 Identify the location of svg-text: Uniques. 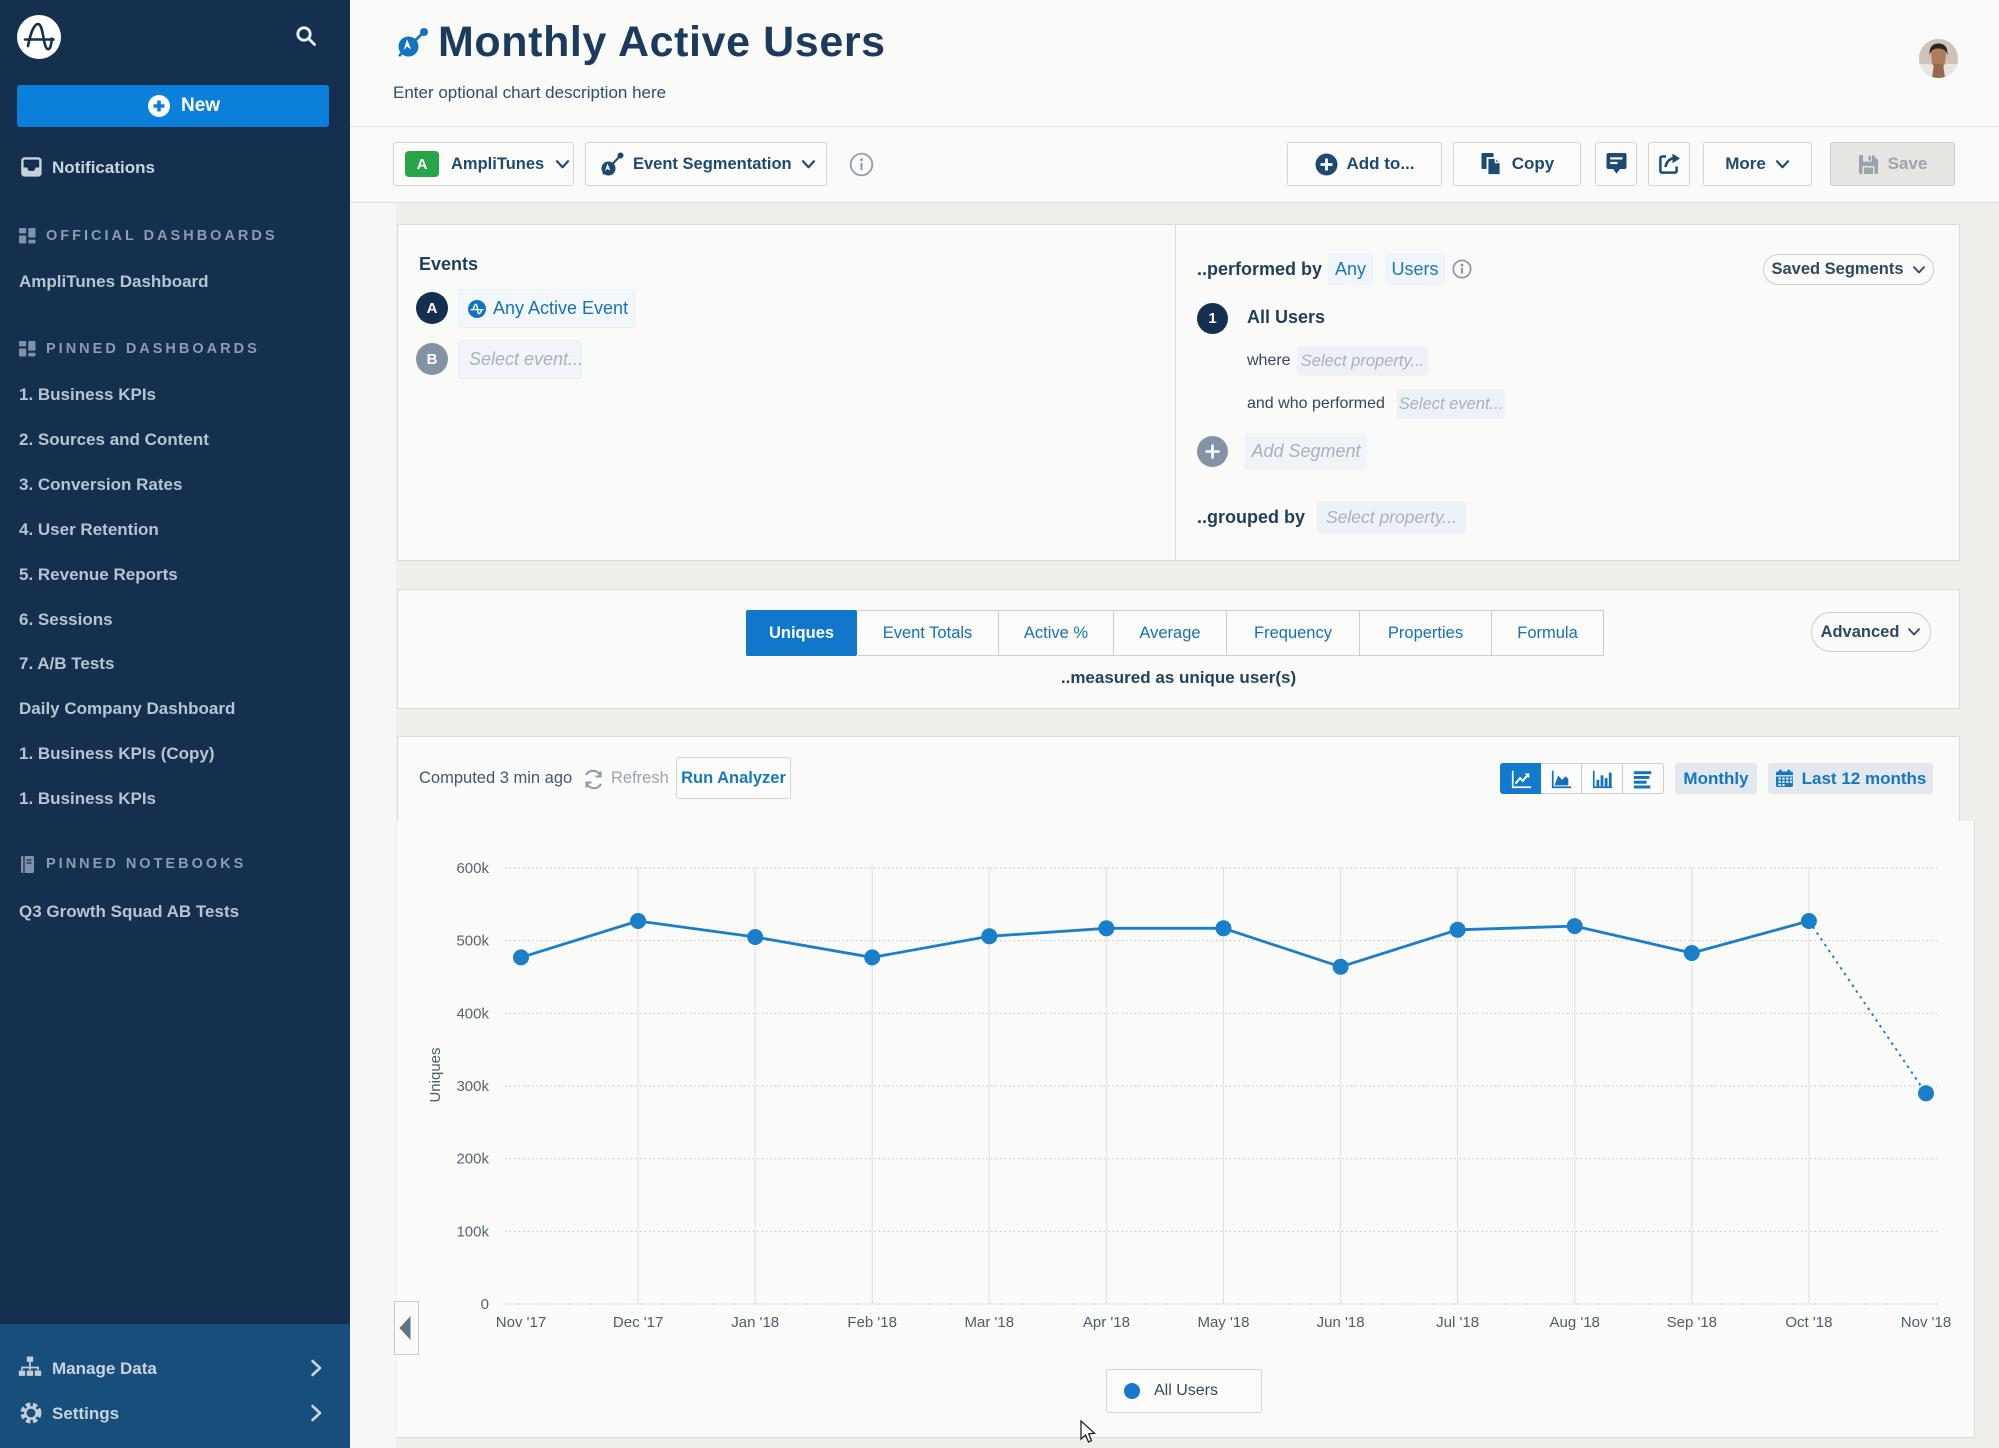
(435, 1074).